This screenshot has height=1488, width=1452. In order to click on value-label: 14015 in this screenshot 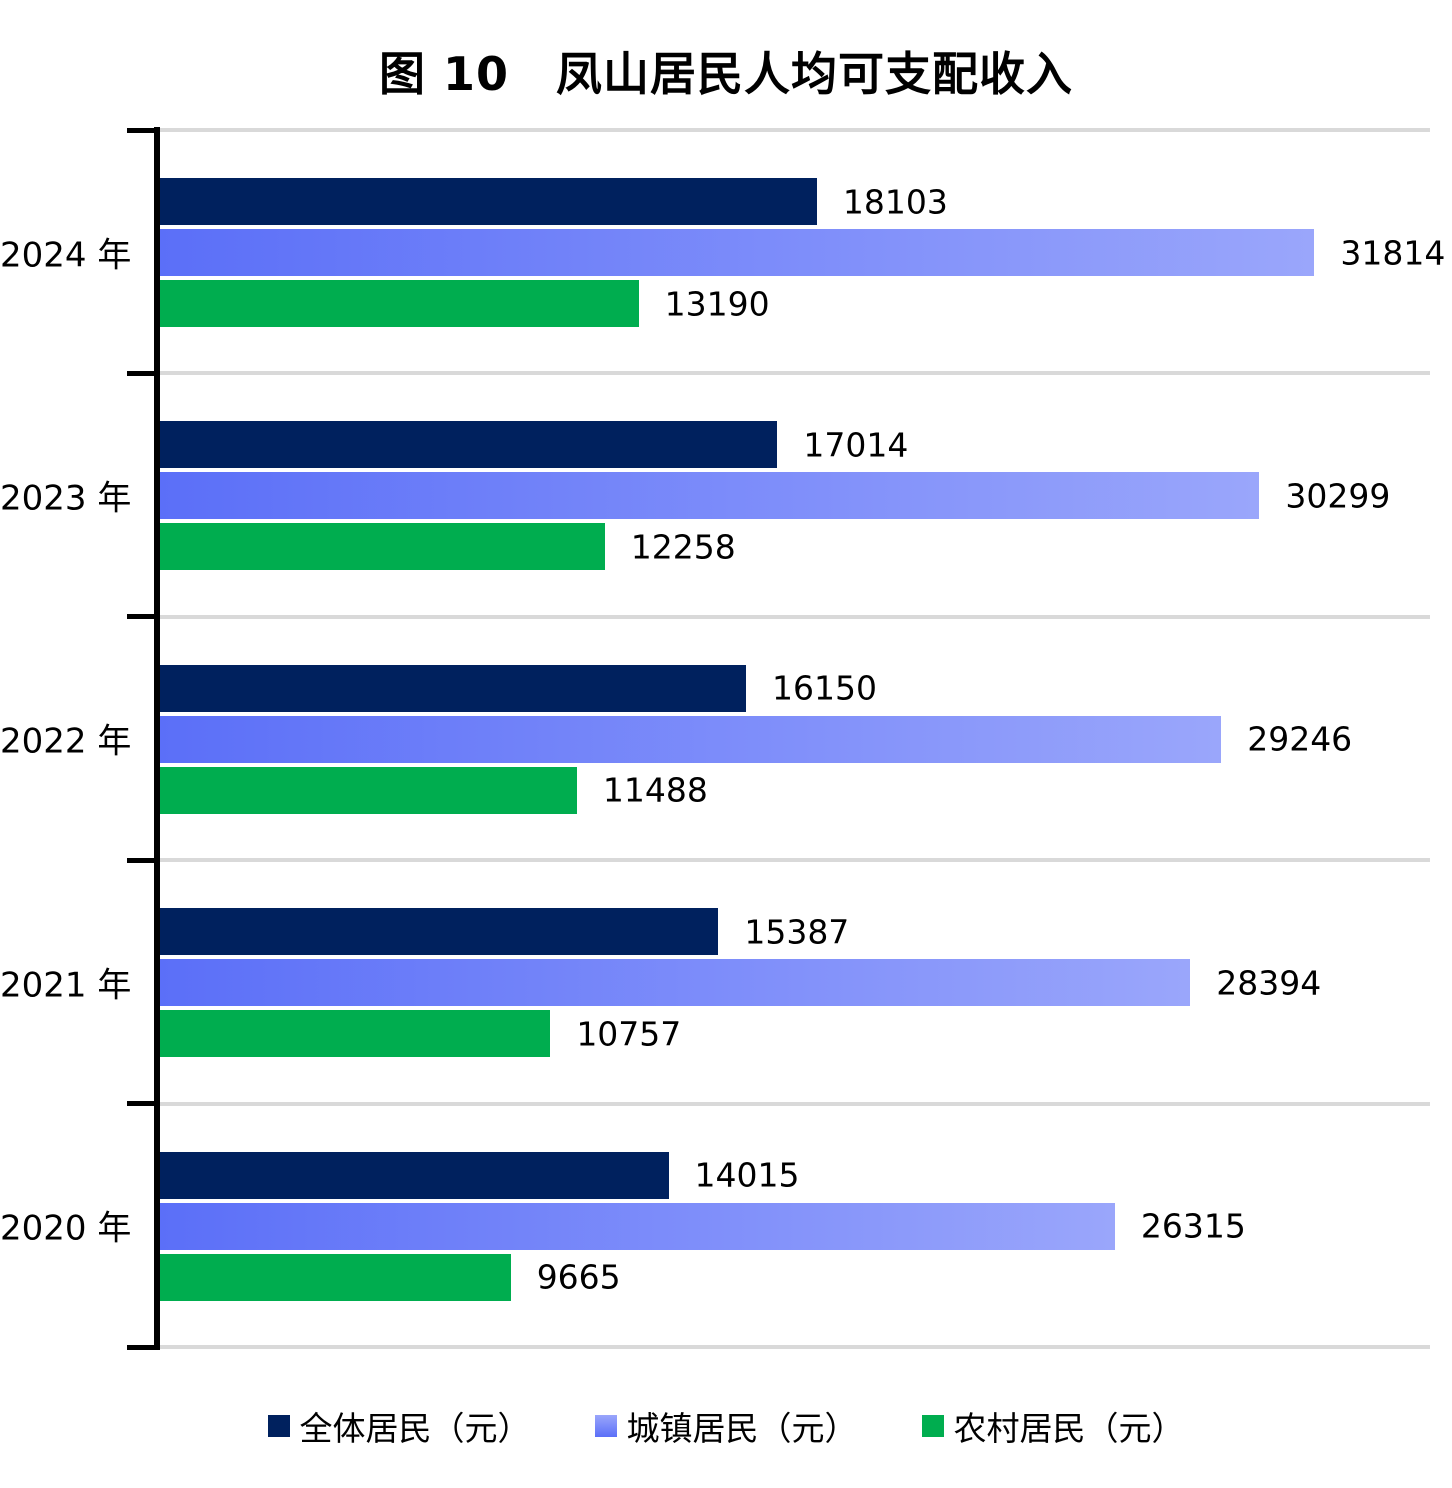, I will do `click(747, 1175)`.